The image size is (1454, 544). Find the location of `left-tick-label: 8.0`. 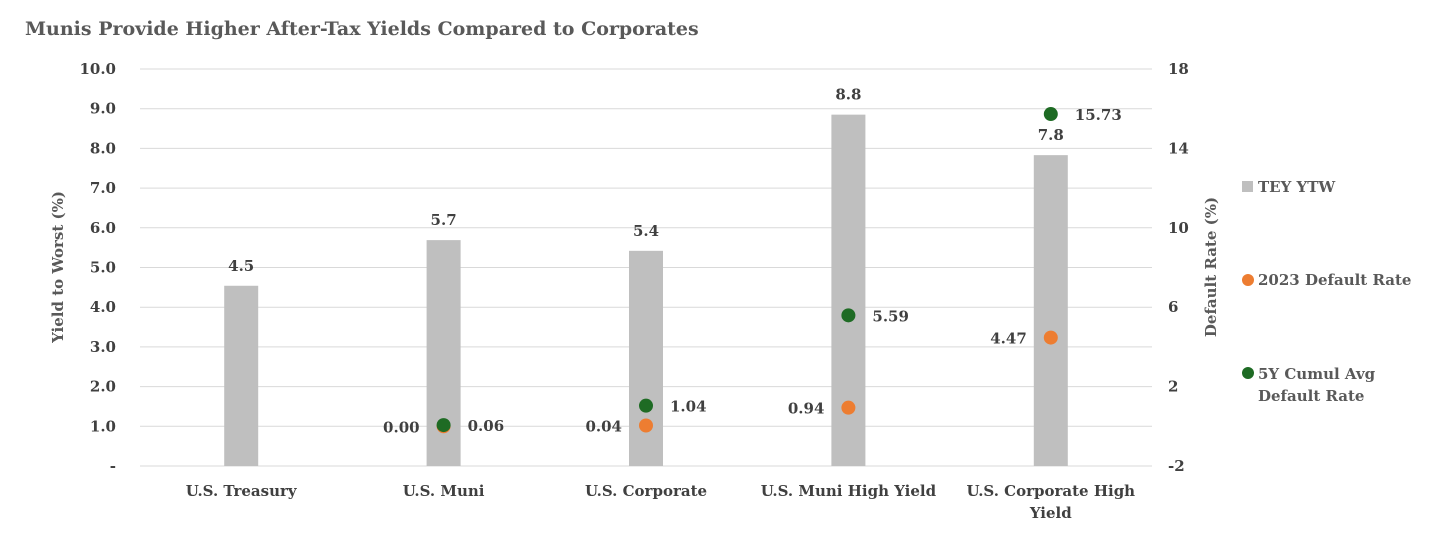

left-tick-label: 8.0 is located at coordinates (103, 148).